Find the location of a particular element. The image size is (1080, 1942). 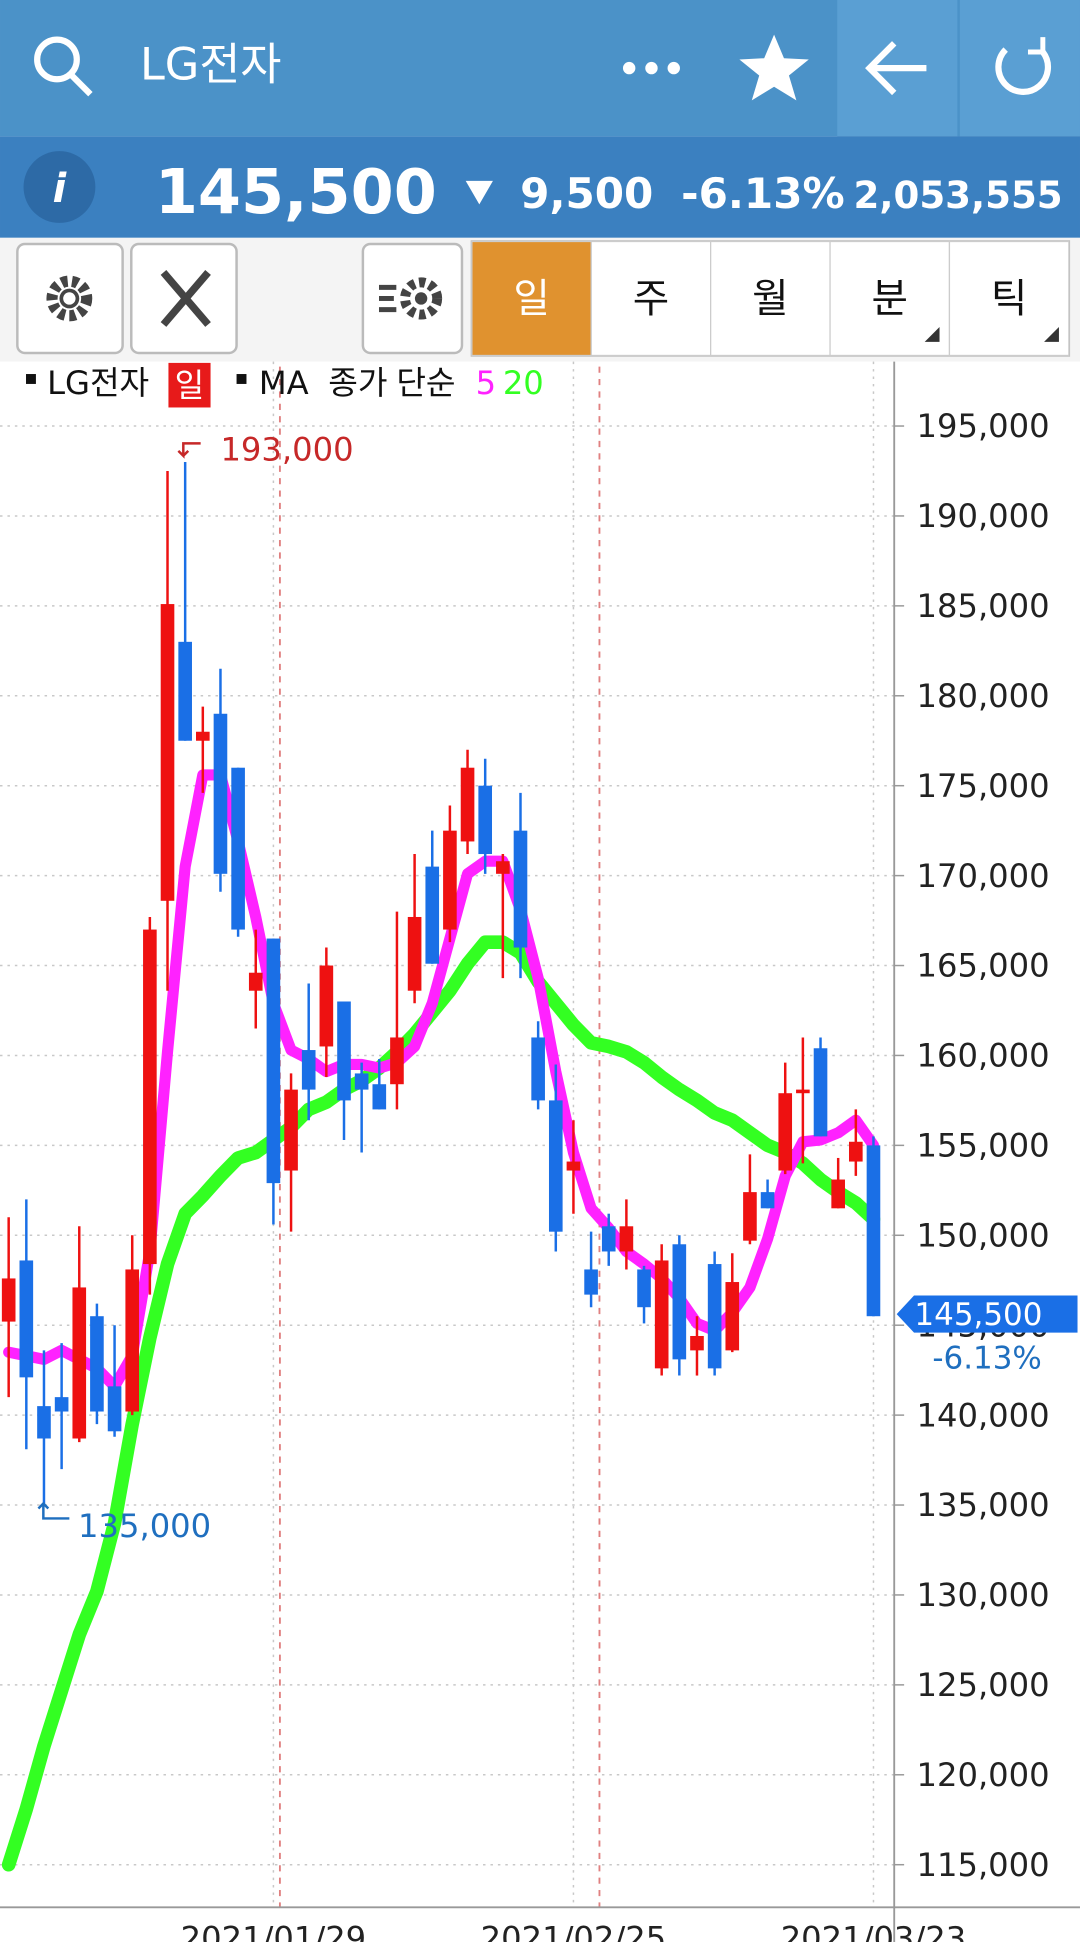

legend-ma: MA is located at coordinates (284, 383).